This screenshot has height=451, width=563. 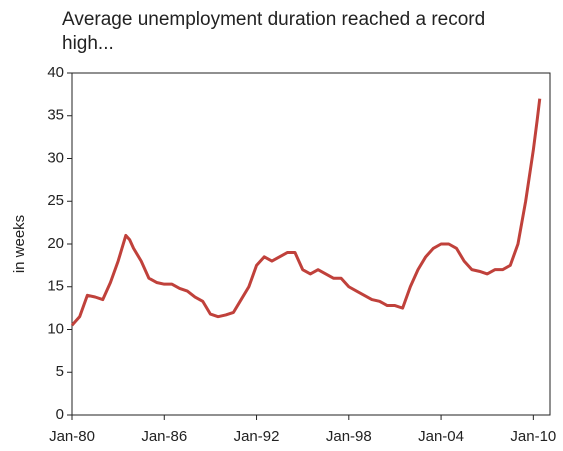 I want to click on y-tick-label: 30, so click(x=55, y=157).